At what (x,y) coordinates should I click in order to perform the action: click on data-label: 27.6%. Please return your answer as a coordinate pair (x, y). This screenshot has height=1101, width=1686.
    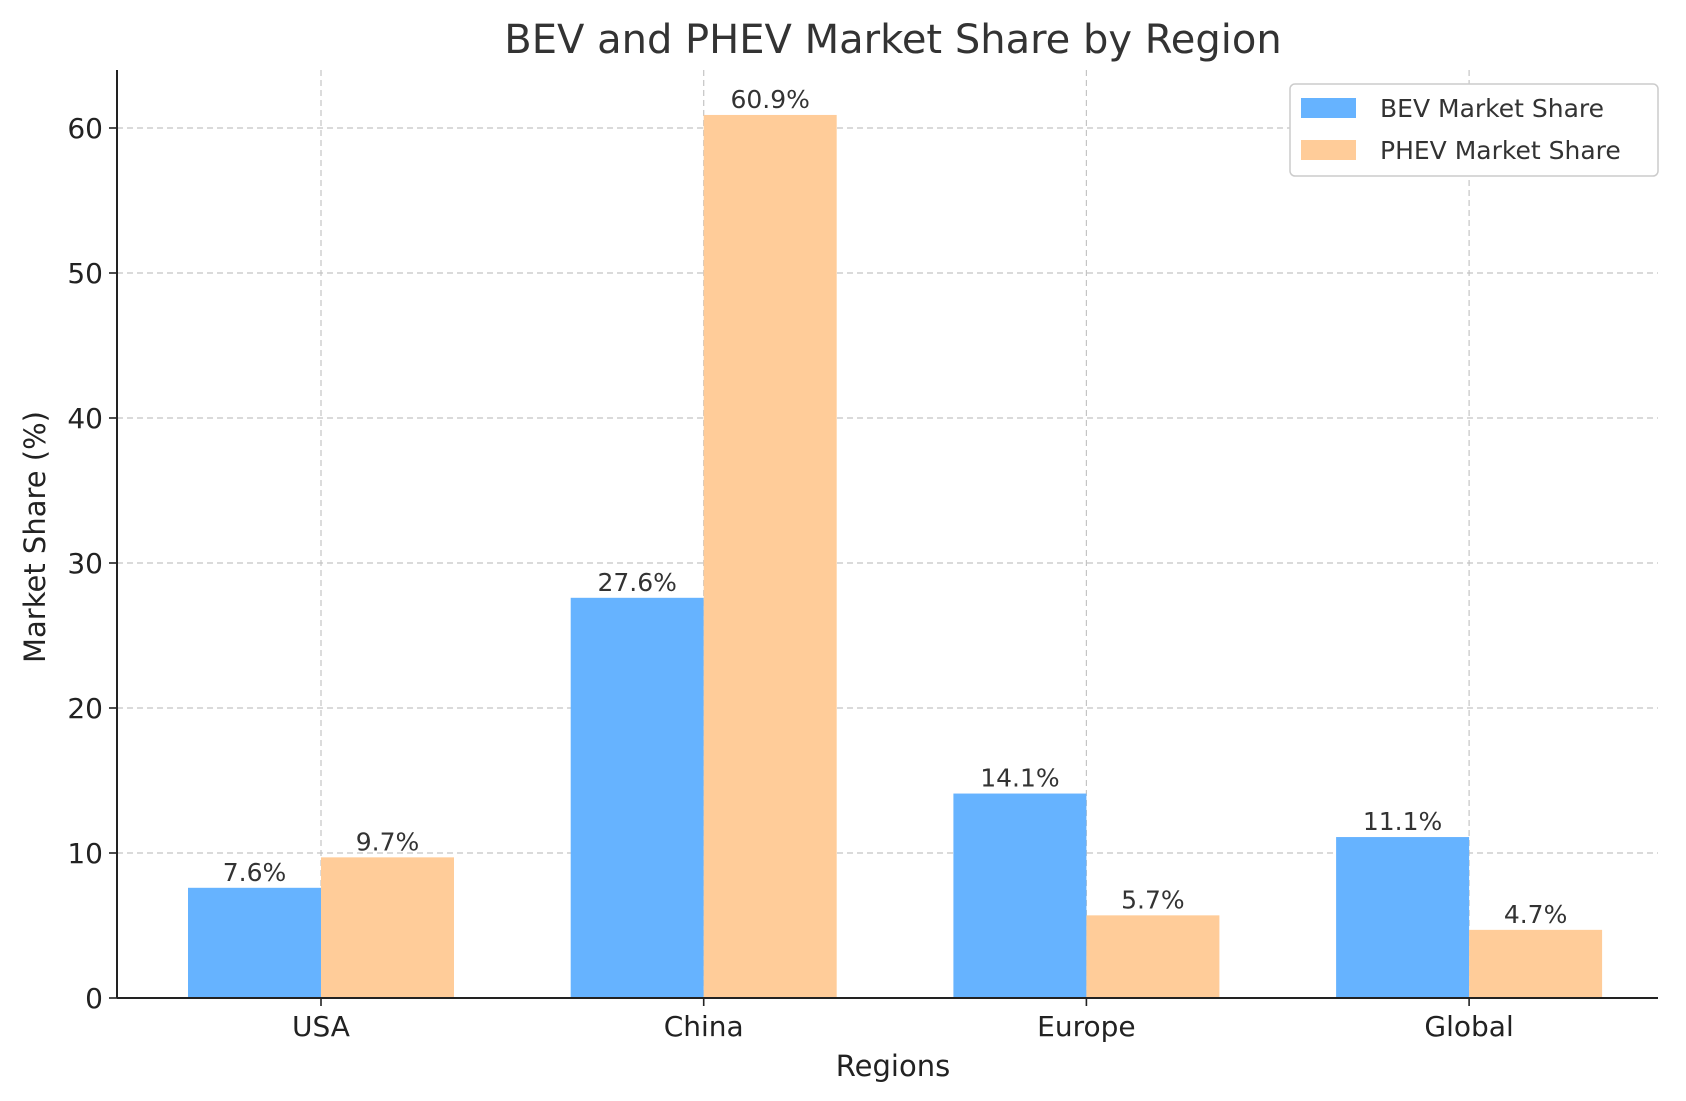
    Looking at the image, I should click on (636, 582).